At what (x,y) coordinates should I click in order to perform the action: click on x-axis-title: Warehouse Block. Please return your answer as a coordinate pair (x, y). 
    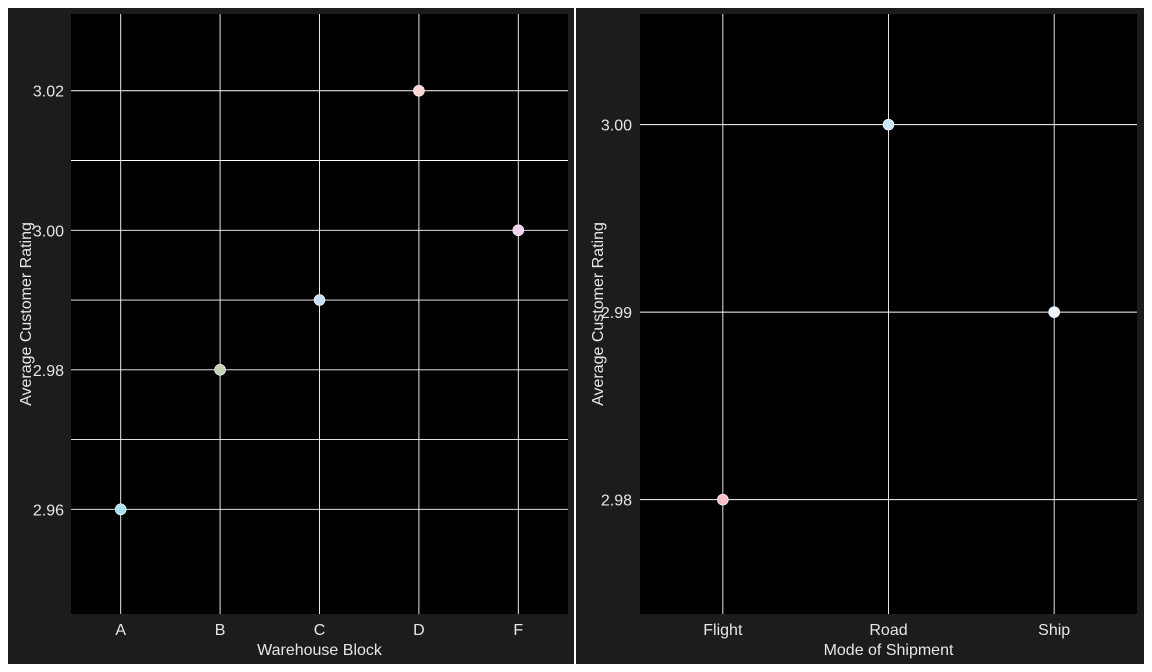
    Looking at the image, I should click on (320, 650).